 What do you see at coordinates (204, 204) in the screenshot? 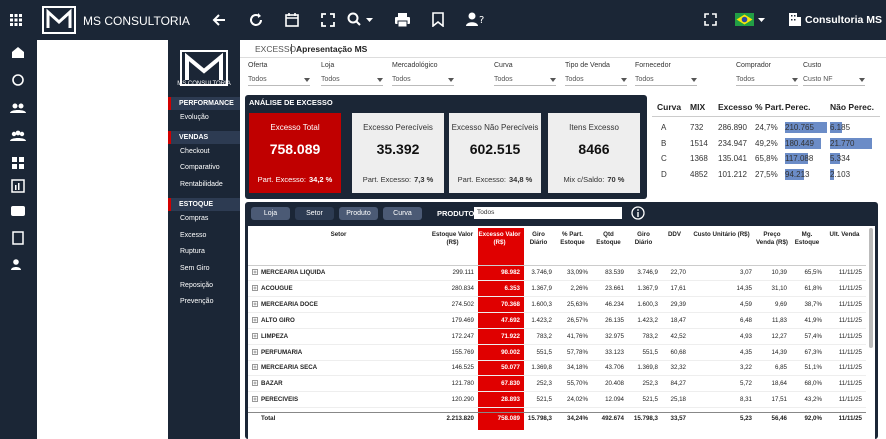
I see `menu-section: ESTOQUE` at bounding box center [204, 204].